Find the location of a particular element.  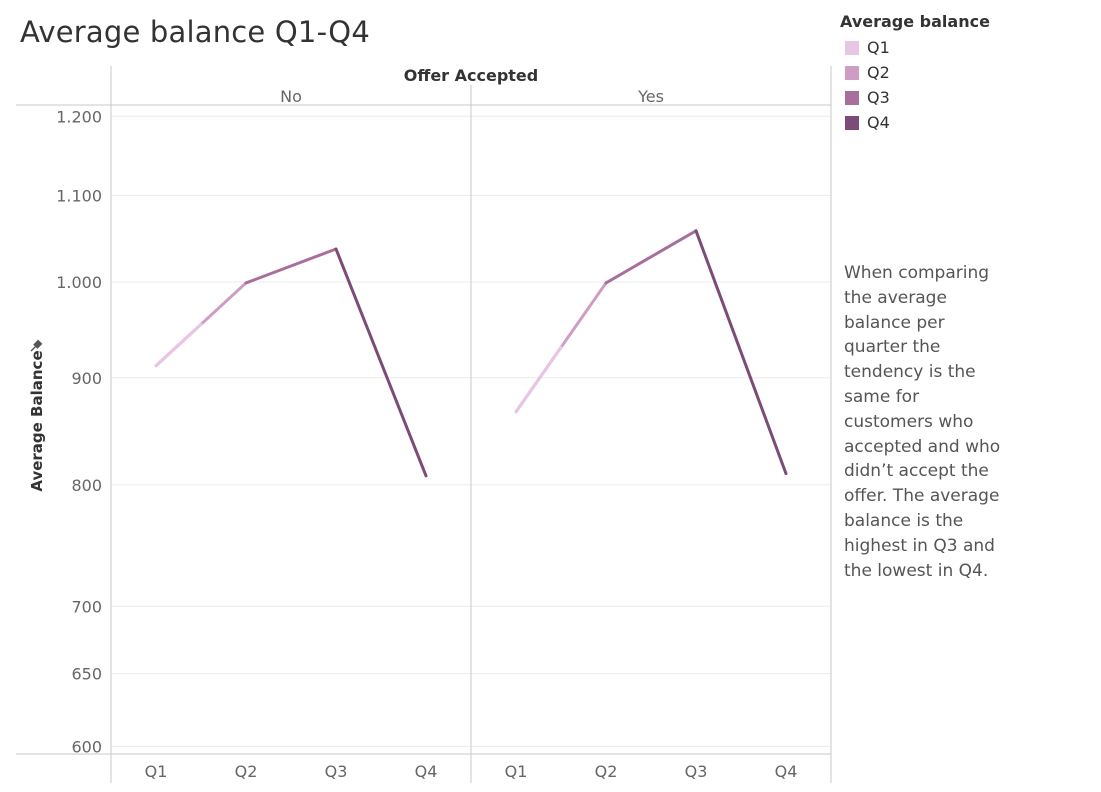

y-tick-label-1.200: 1.200 is located at coordinates (79, 116).